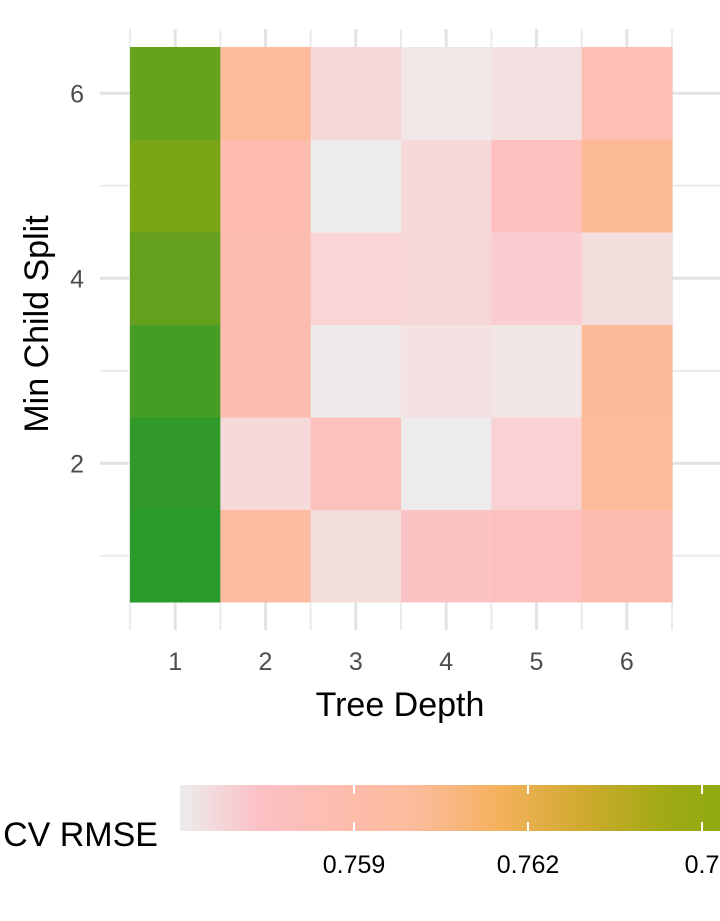 The image size is (720, 921). What do you see at coordinates (37, 324) in the screenshot?
I see `y-axis-title: Min Child Split` at bounding box center [37, 324].